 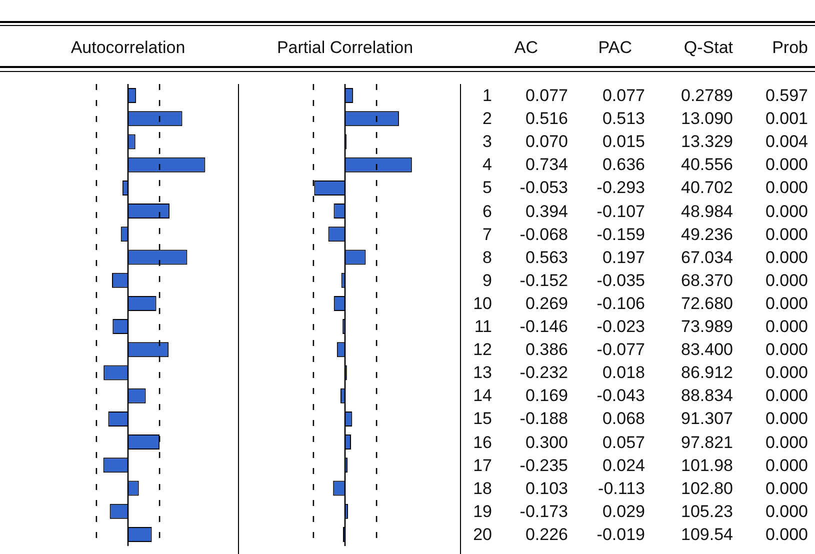 I want to click on data-label: -0.113, so click(x=621, y=488).